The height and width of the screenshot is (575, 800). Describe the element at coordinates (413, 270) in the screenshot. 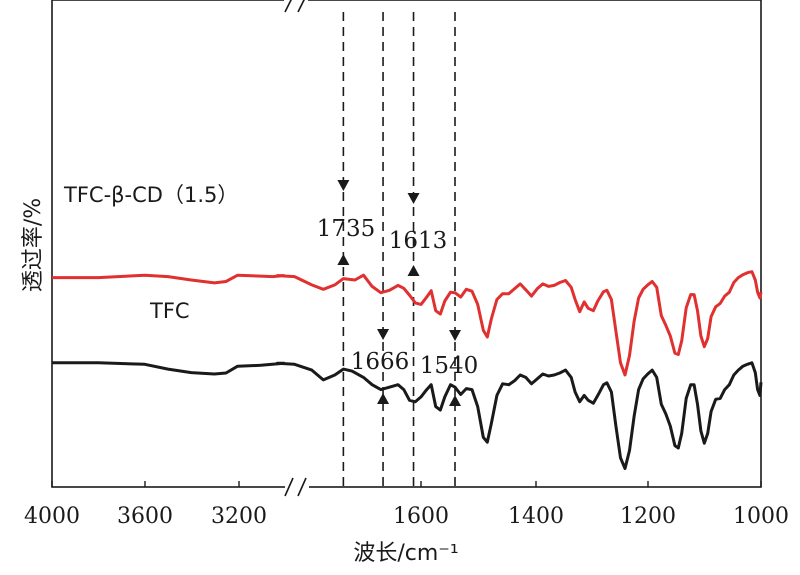

I see `arrow-1613-up` at that location.